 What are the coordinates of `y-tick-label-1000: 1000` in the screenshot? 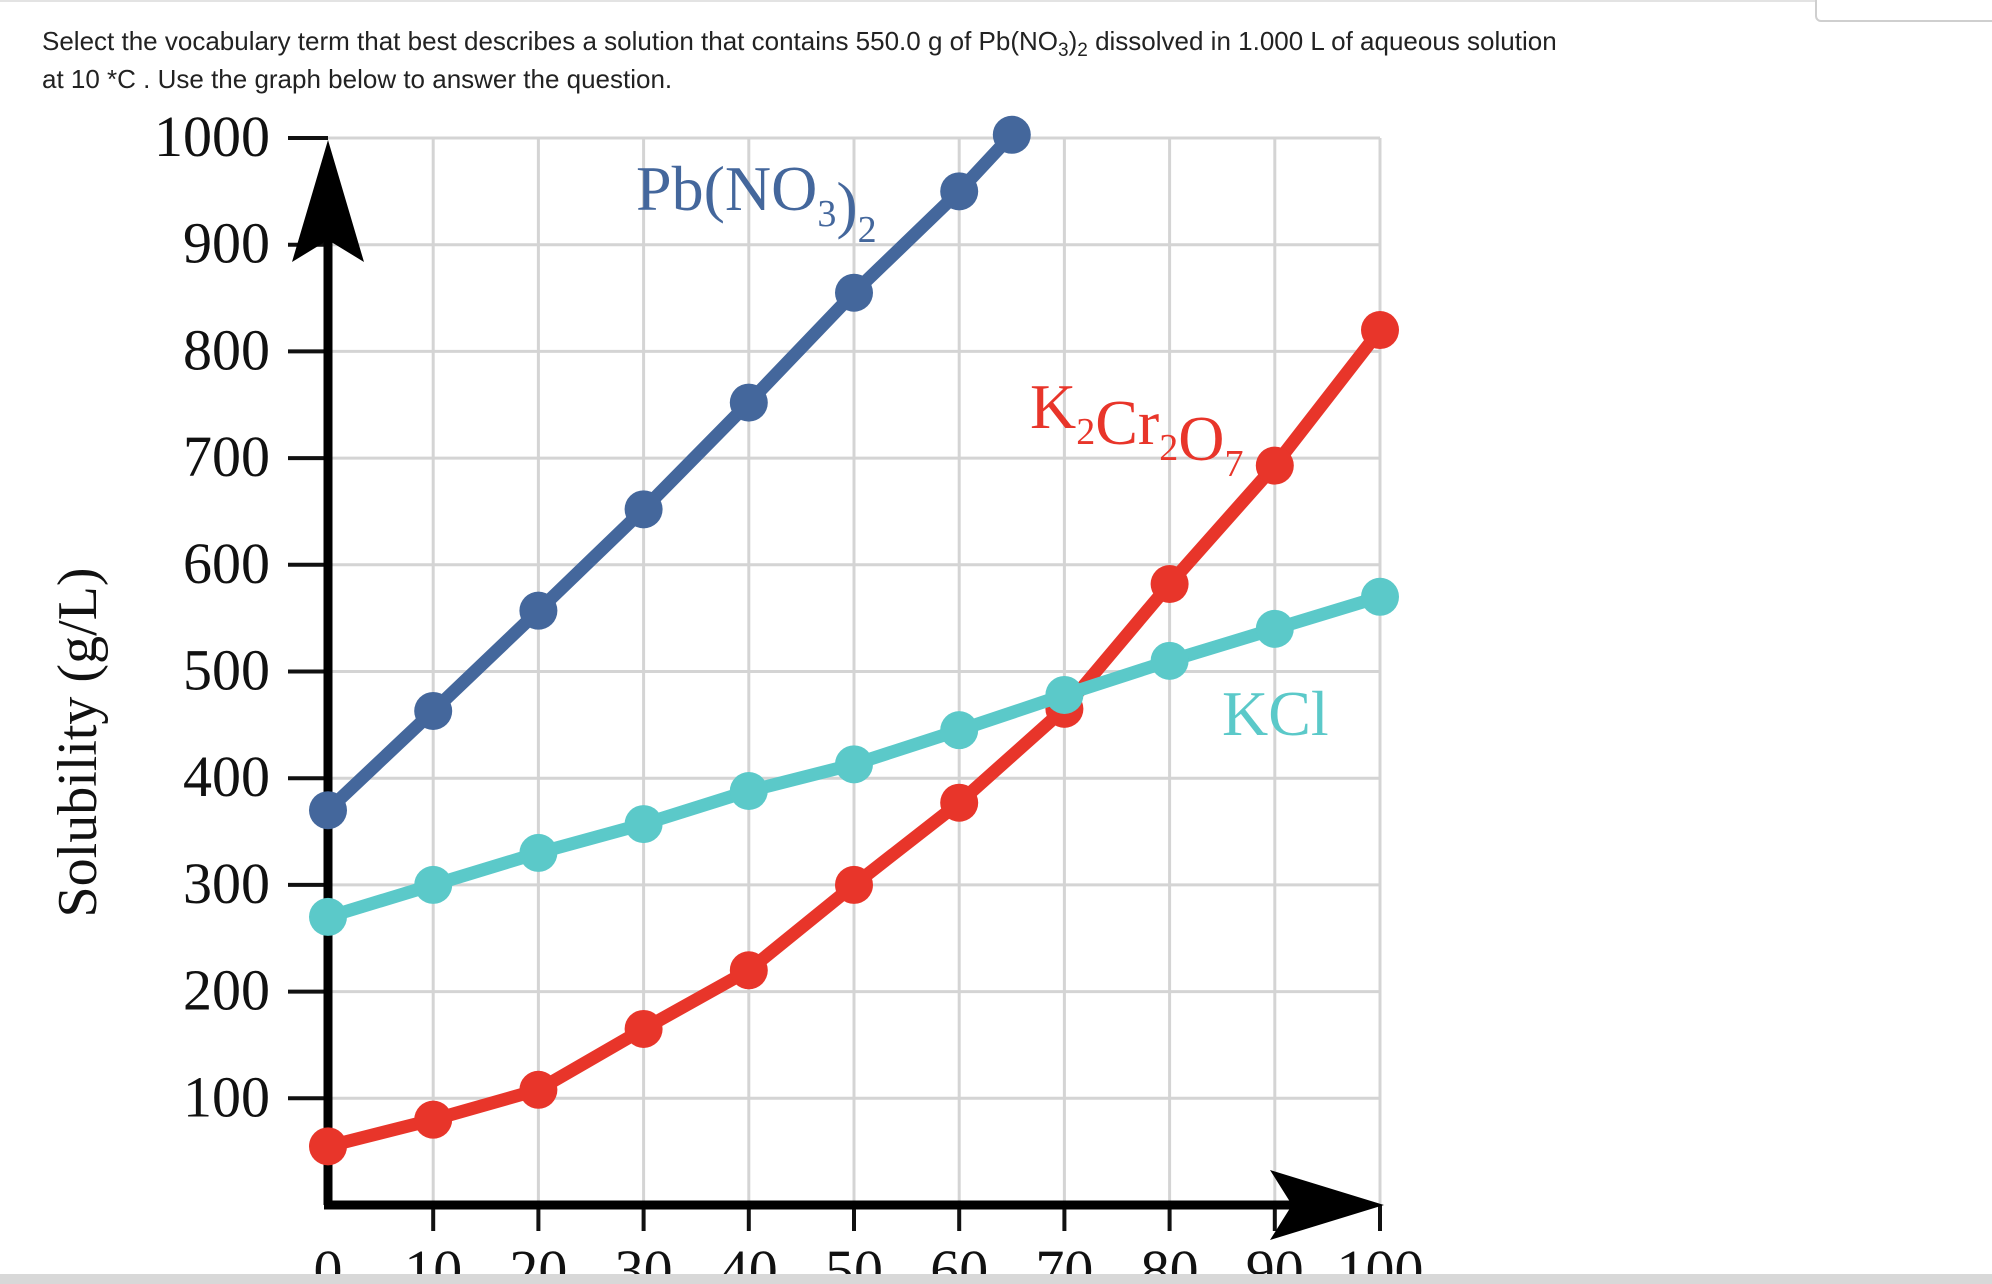 It's located at (212, 136).